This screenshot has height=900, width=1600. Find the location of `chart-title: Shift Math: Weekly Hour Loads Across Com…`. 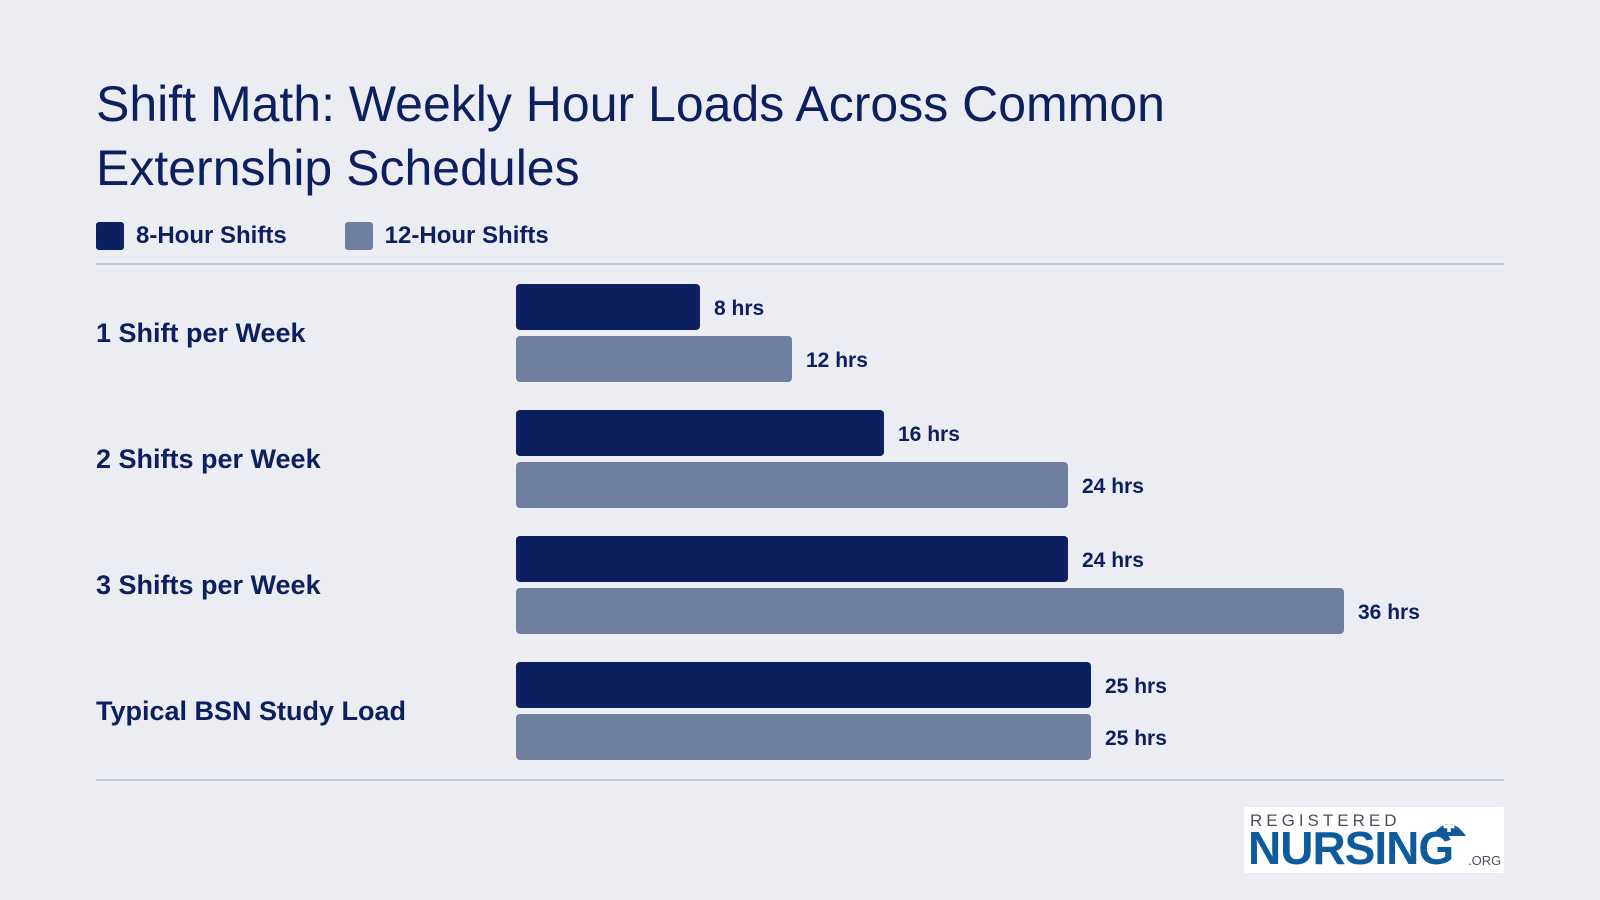

chart-title: Shift Math: Weekly Hour Loads Across Com… is located at coordinates (630, 136).